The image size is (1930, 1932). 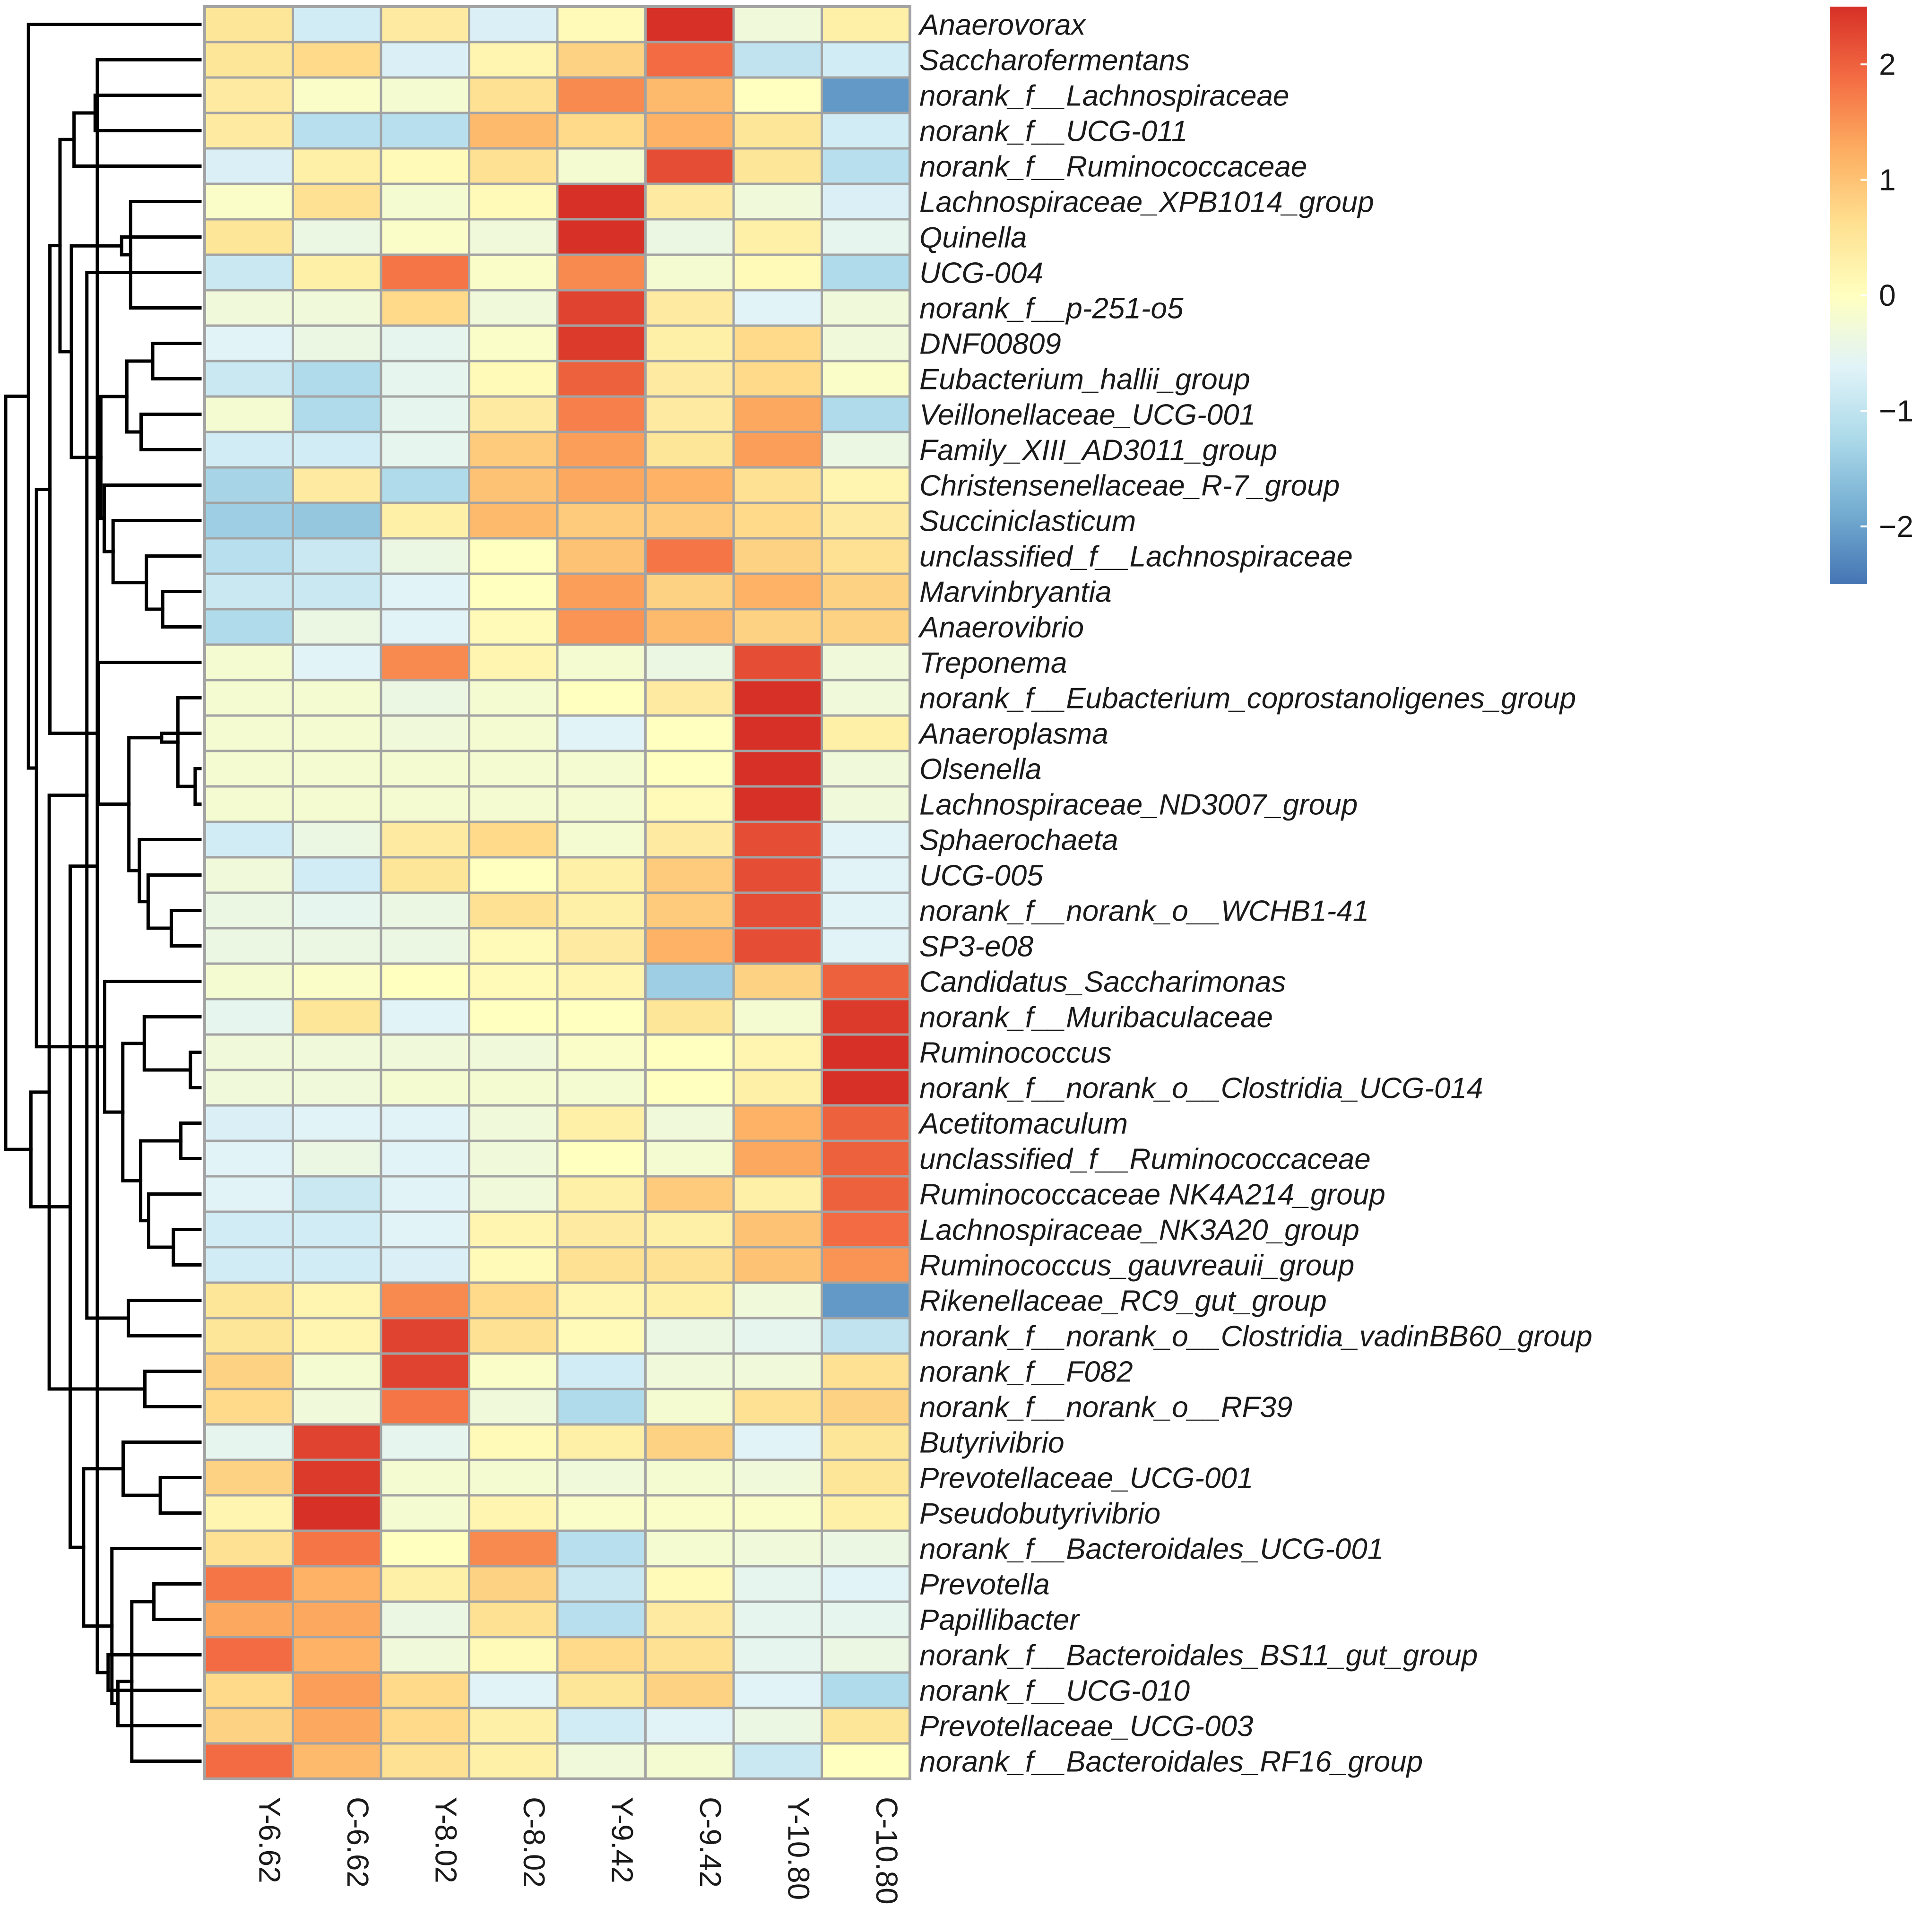 What do you see at coordinates (1198, 1656) in the screenshot?
I see `row-label-norank-f-bacteroidales-bs11-gut-group: norank_f__Bacteroidales_BS11_gut_group` at bounding box center [1198, 1656].